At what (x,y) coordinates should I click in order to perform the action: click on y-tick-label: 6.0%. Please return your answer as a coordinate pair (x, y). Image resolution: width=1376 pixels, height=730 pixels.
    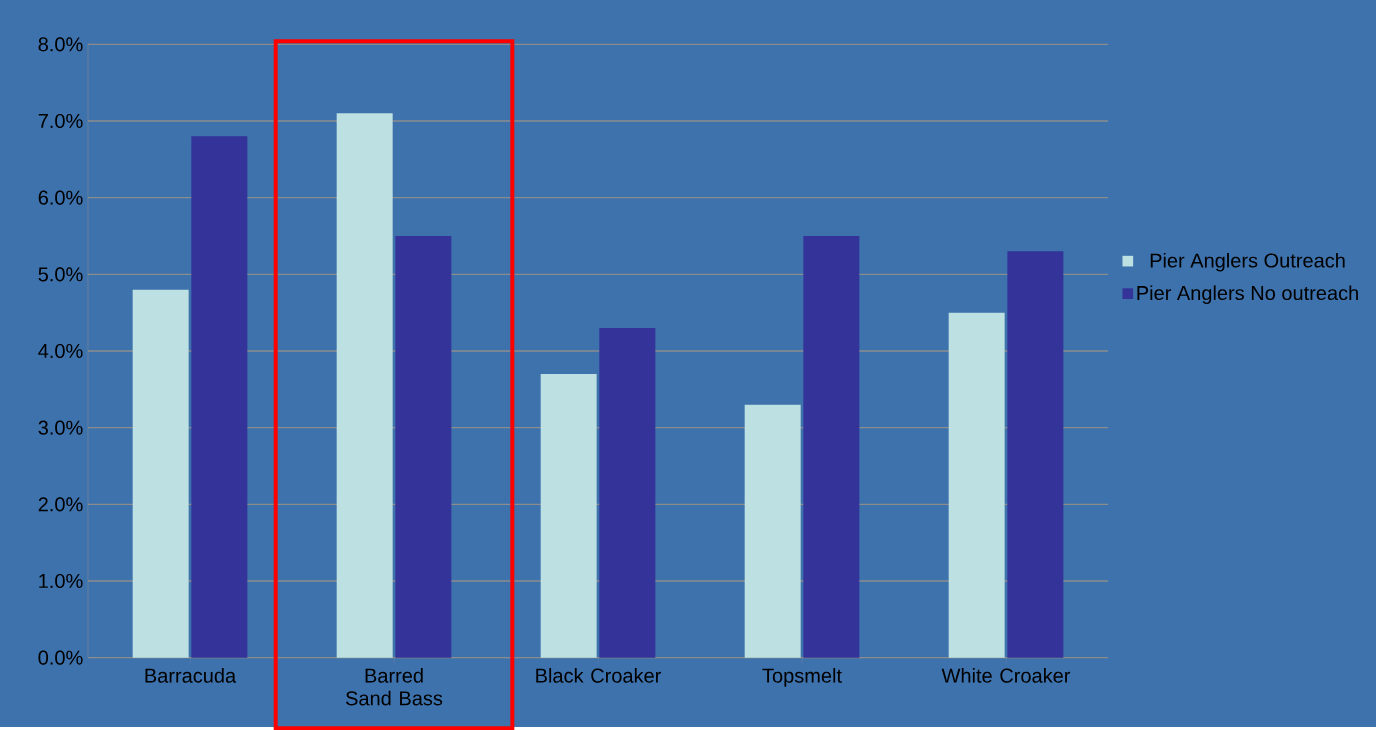
    Looking at the image, I should click on (60, 197).